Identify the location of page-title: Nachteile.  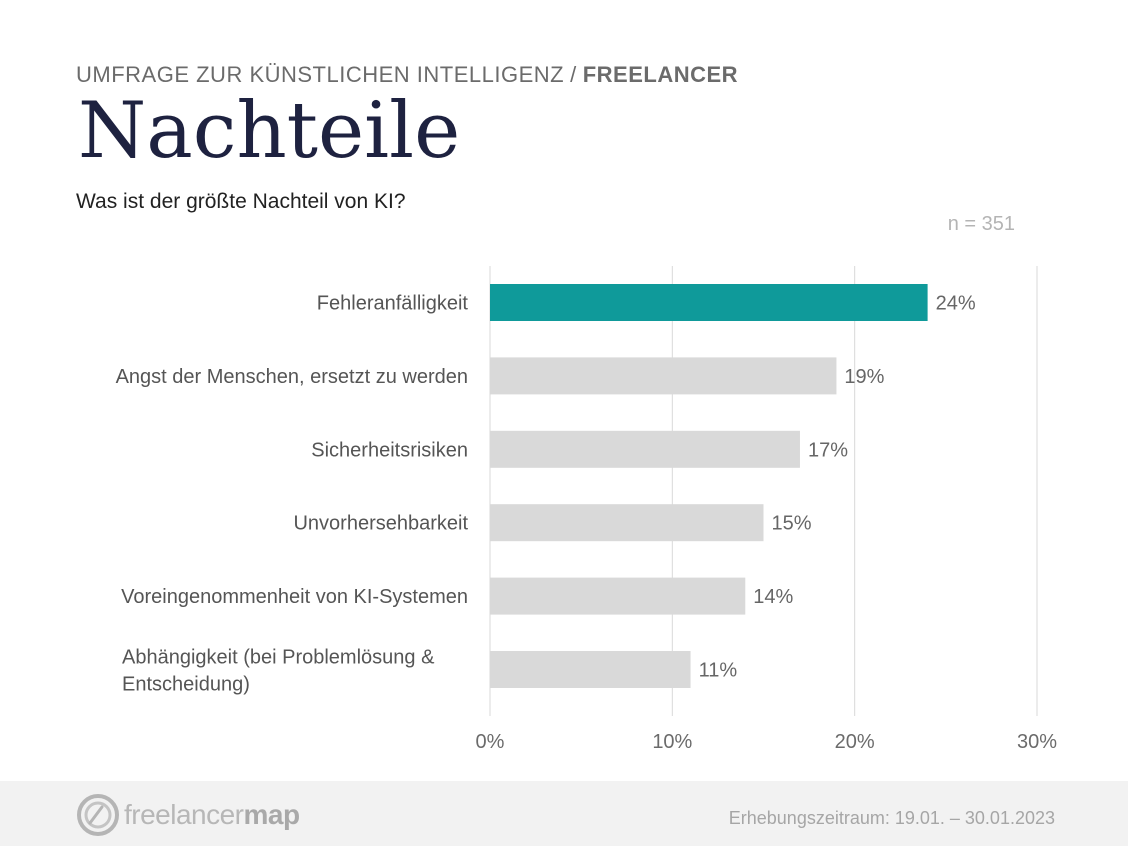
(269, 131).